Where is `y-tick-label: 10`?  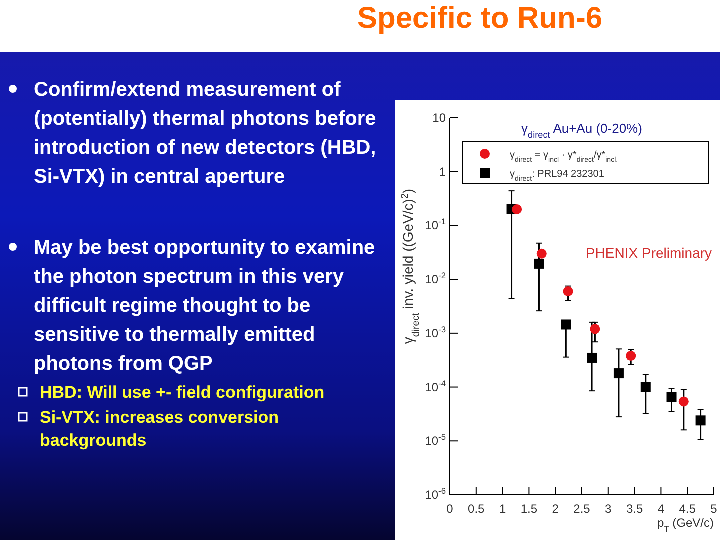
y-tick-label: 10 is located at coordinates (439, 118).